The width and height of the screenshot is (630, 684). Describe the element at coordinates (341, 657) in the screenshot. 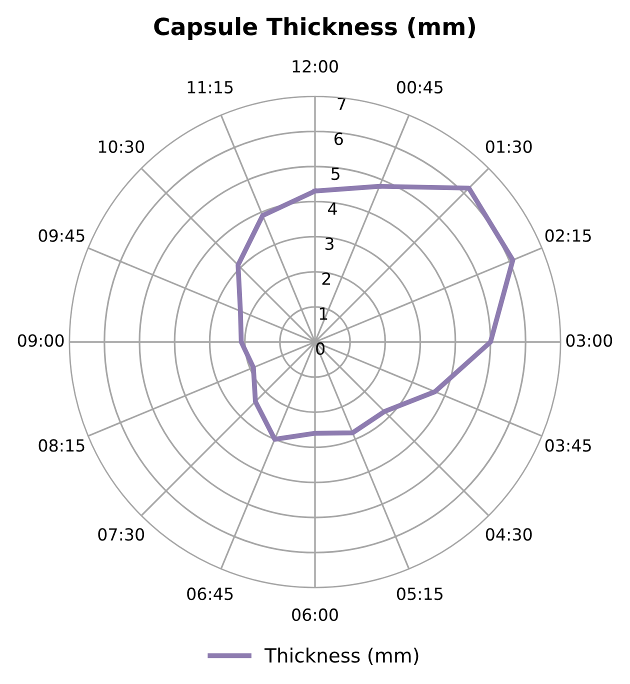

I see `legend-label: Thickness (mm)` at that location.